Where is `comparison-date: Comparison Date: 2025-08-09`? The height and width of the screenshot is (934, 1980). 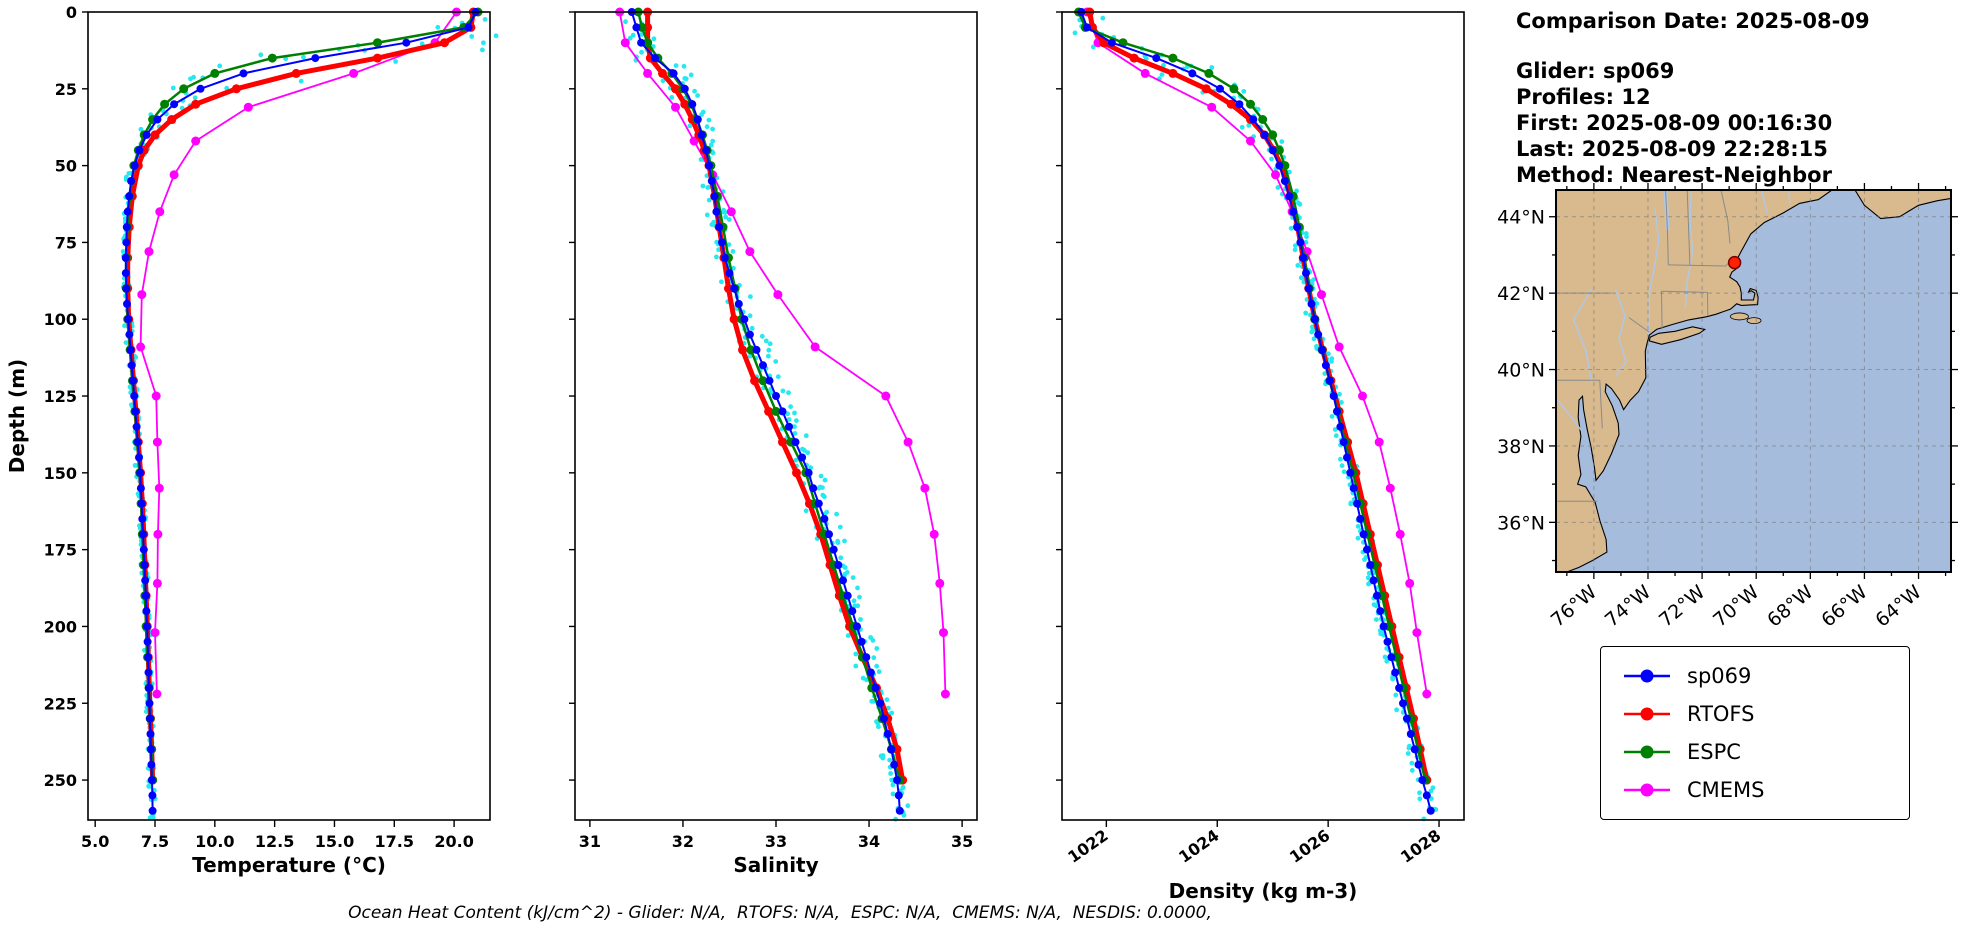
comparison-date: Comparison Date: 2025-08-09 is located at coordinates (1693, 21).